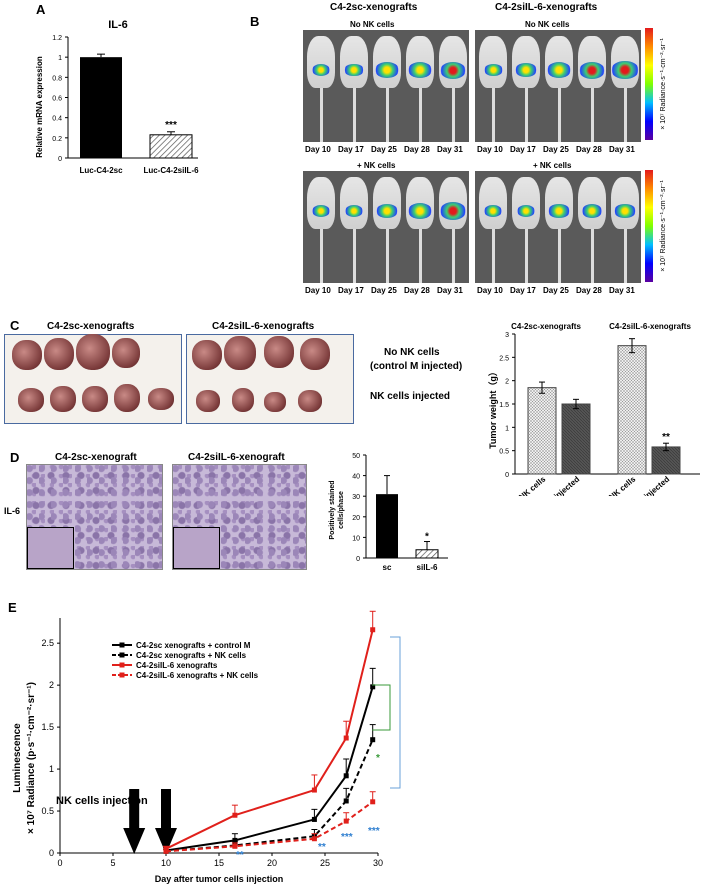 This screenshot has height=886, width=709. Describe the element at coordinates (51, 685) in the screenshot. I see `panel-e-ytick-label: 2` at that location.